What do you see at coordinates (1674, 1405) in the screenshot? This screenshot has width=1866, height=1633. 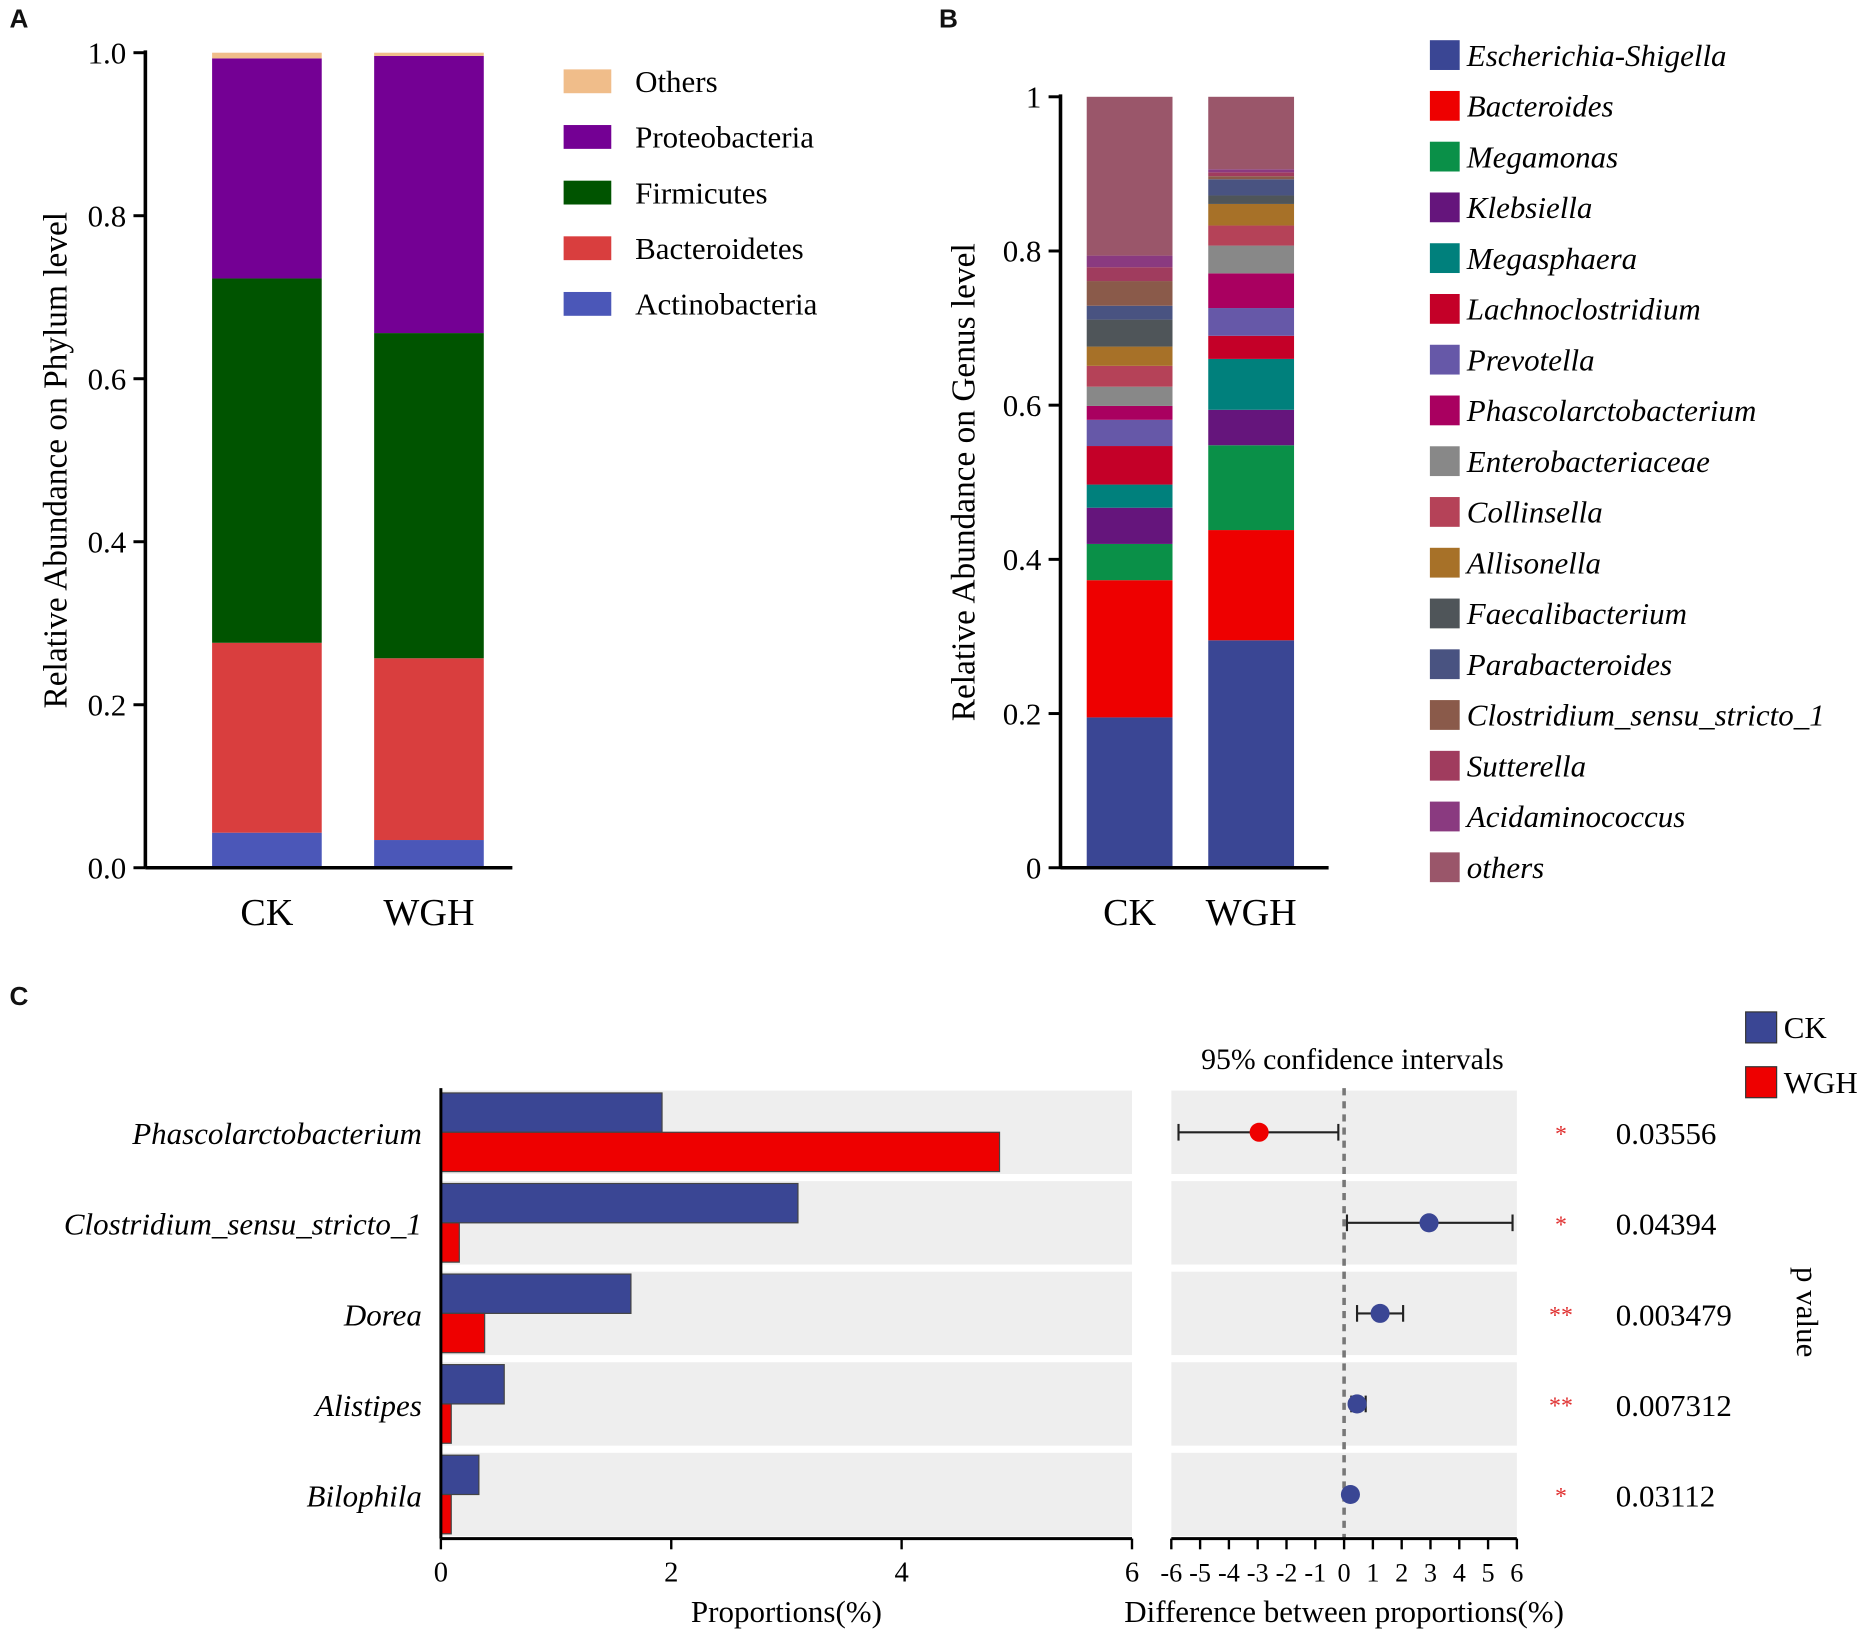 I see `p-value: 0.007312` at bounding box center [1674, 1405].